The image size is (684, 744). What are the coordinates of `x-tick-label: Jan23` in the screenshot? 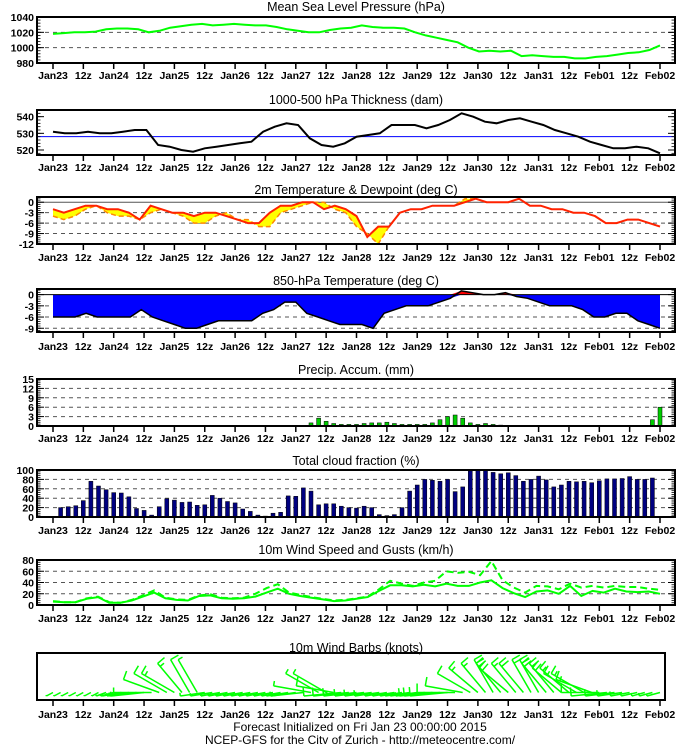 It's located at (53, 76).